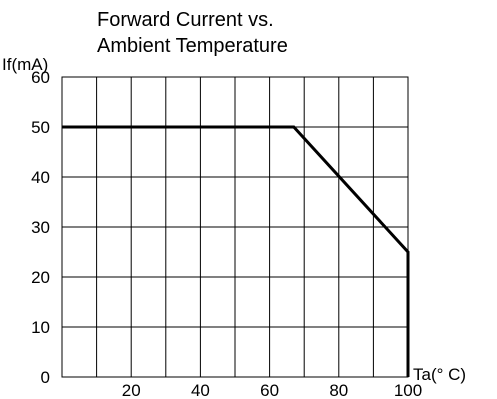 This screenshot has width=497, height=399. I want to click on x-tick-label: 60, so click(269, 390).